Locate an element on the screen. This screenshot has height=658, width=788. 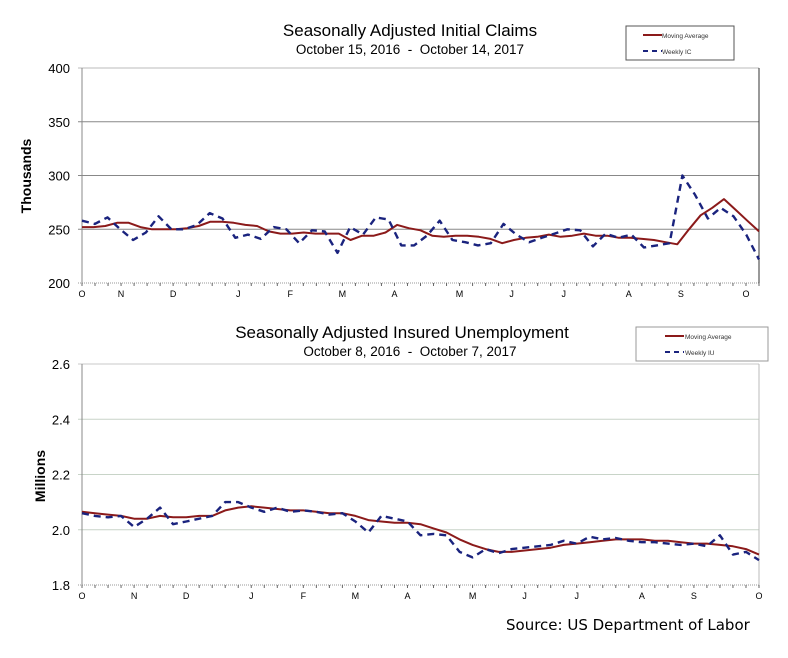
y-tick-label: 1.8 is located at coordinates (61, 585).